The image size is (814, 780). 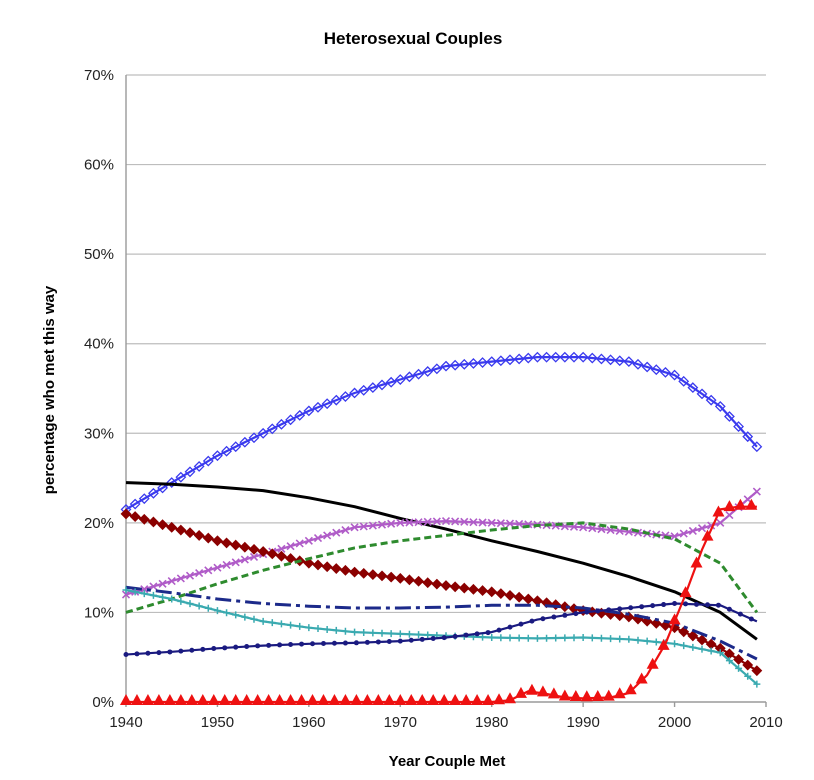 I want to click on x-tick-label: 1980, so click(x=491, y=722).